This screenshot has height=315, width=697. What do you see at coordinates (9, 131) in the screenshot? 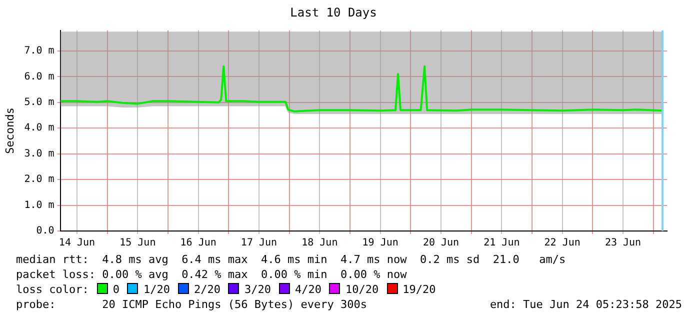
I see `y-axis-title: Seconds` at bounding box center [9, 131].